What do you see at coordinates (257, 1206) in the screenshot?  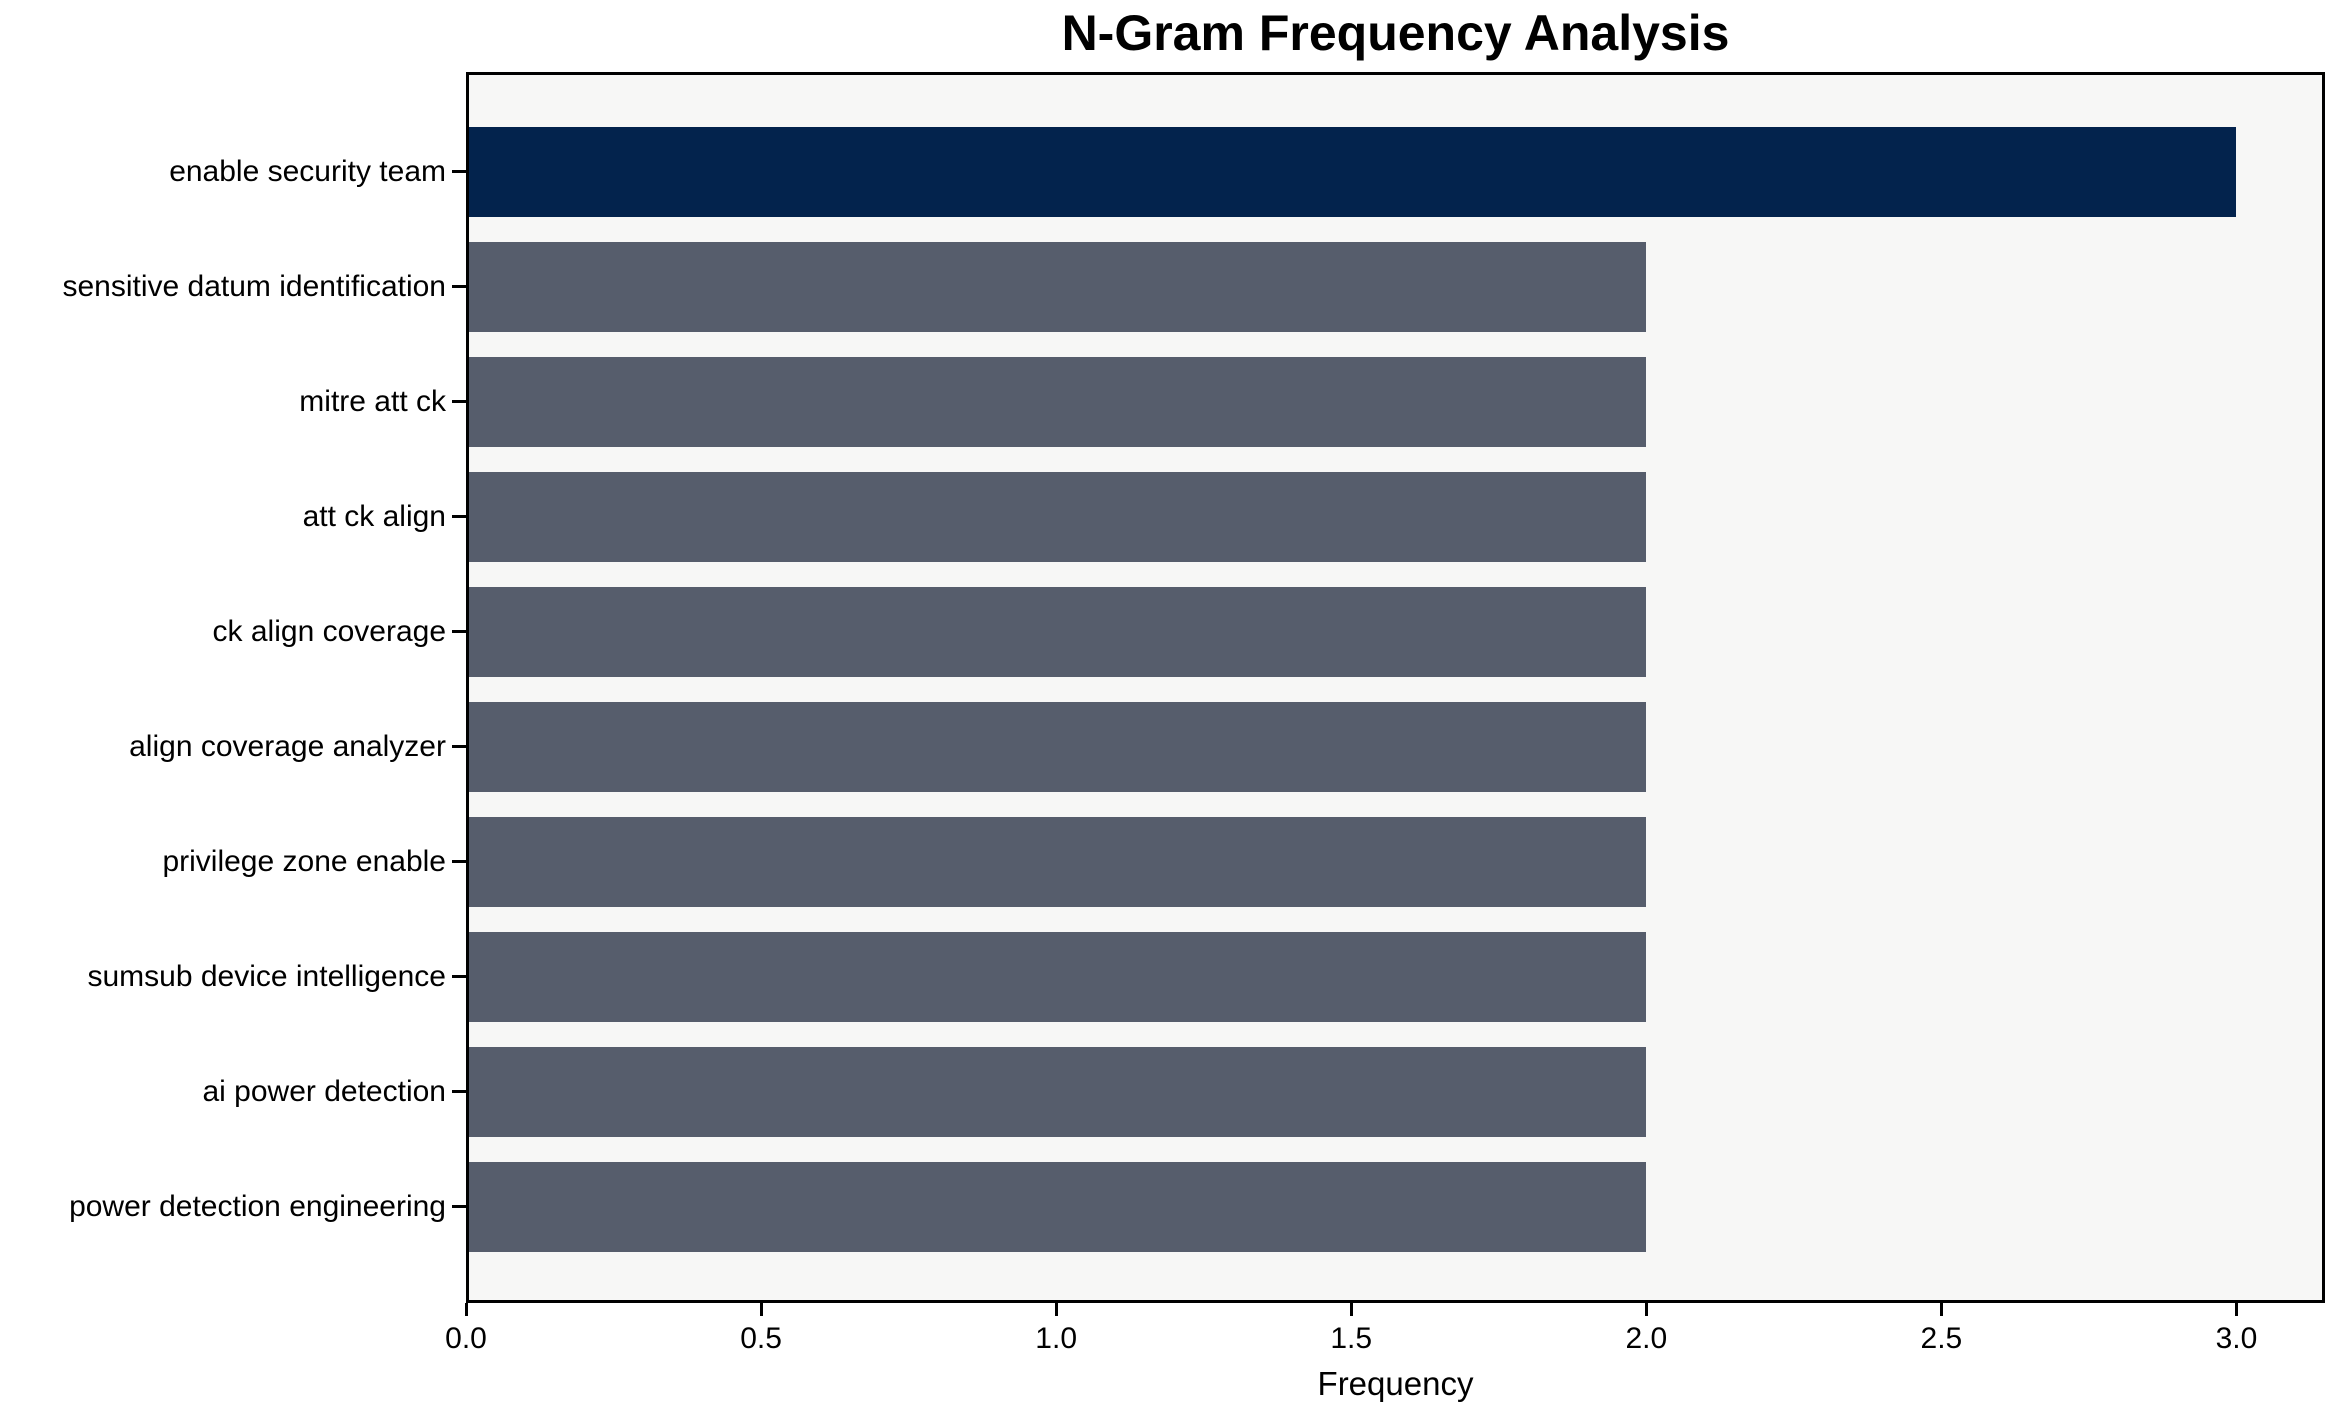 I see `y-category-label: power detection engineering` at bounding box center [257, 1206].